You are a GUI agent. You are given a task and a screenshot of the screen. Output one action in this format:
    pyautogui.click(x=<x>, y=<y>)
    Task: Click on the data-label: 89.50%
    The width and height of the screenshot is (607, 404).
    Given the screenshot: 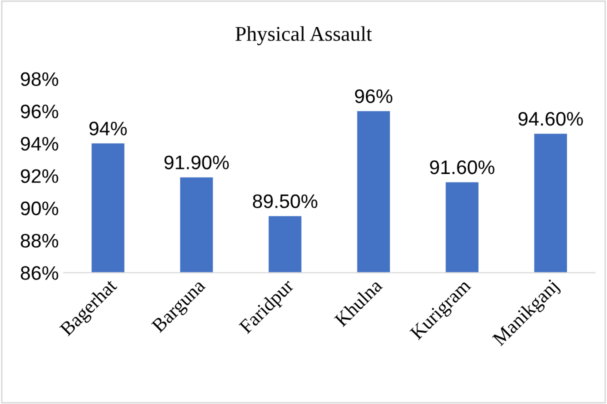 What is the action you would take?
    pyautogui.click(x=285, y=201)
    